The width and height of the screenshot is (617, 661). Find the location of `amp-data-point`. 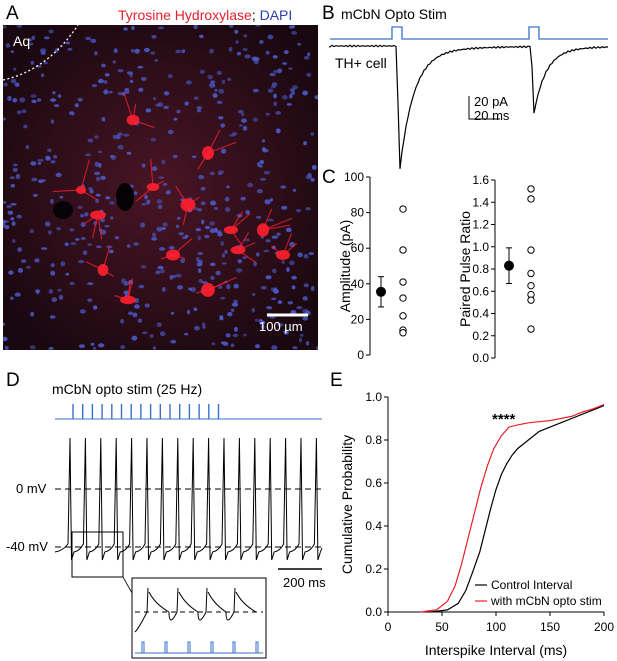

amp-data-point is located at coordinates (403, 209).